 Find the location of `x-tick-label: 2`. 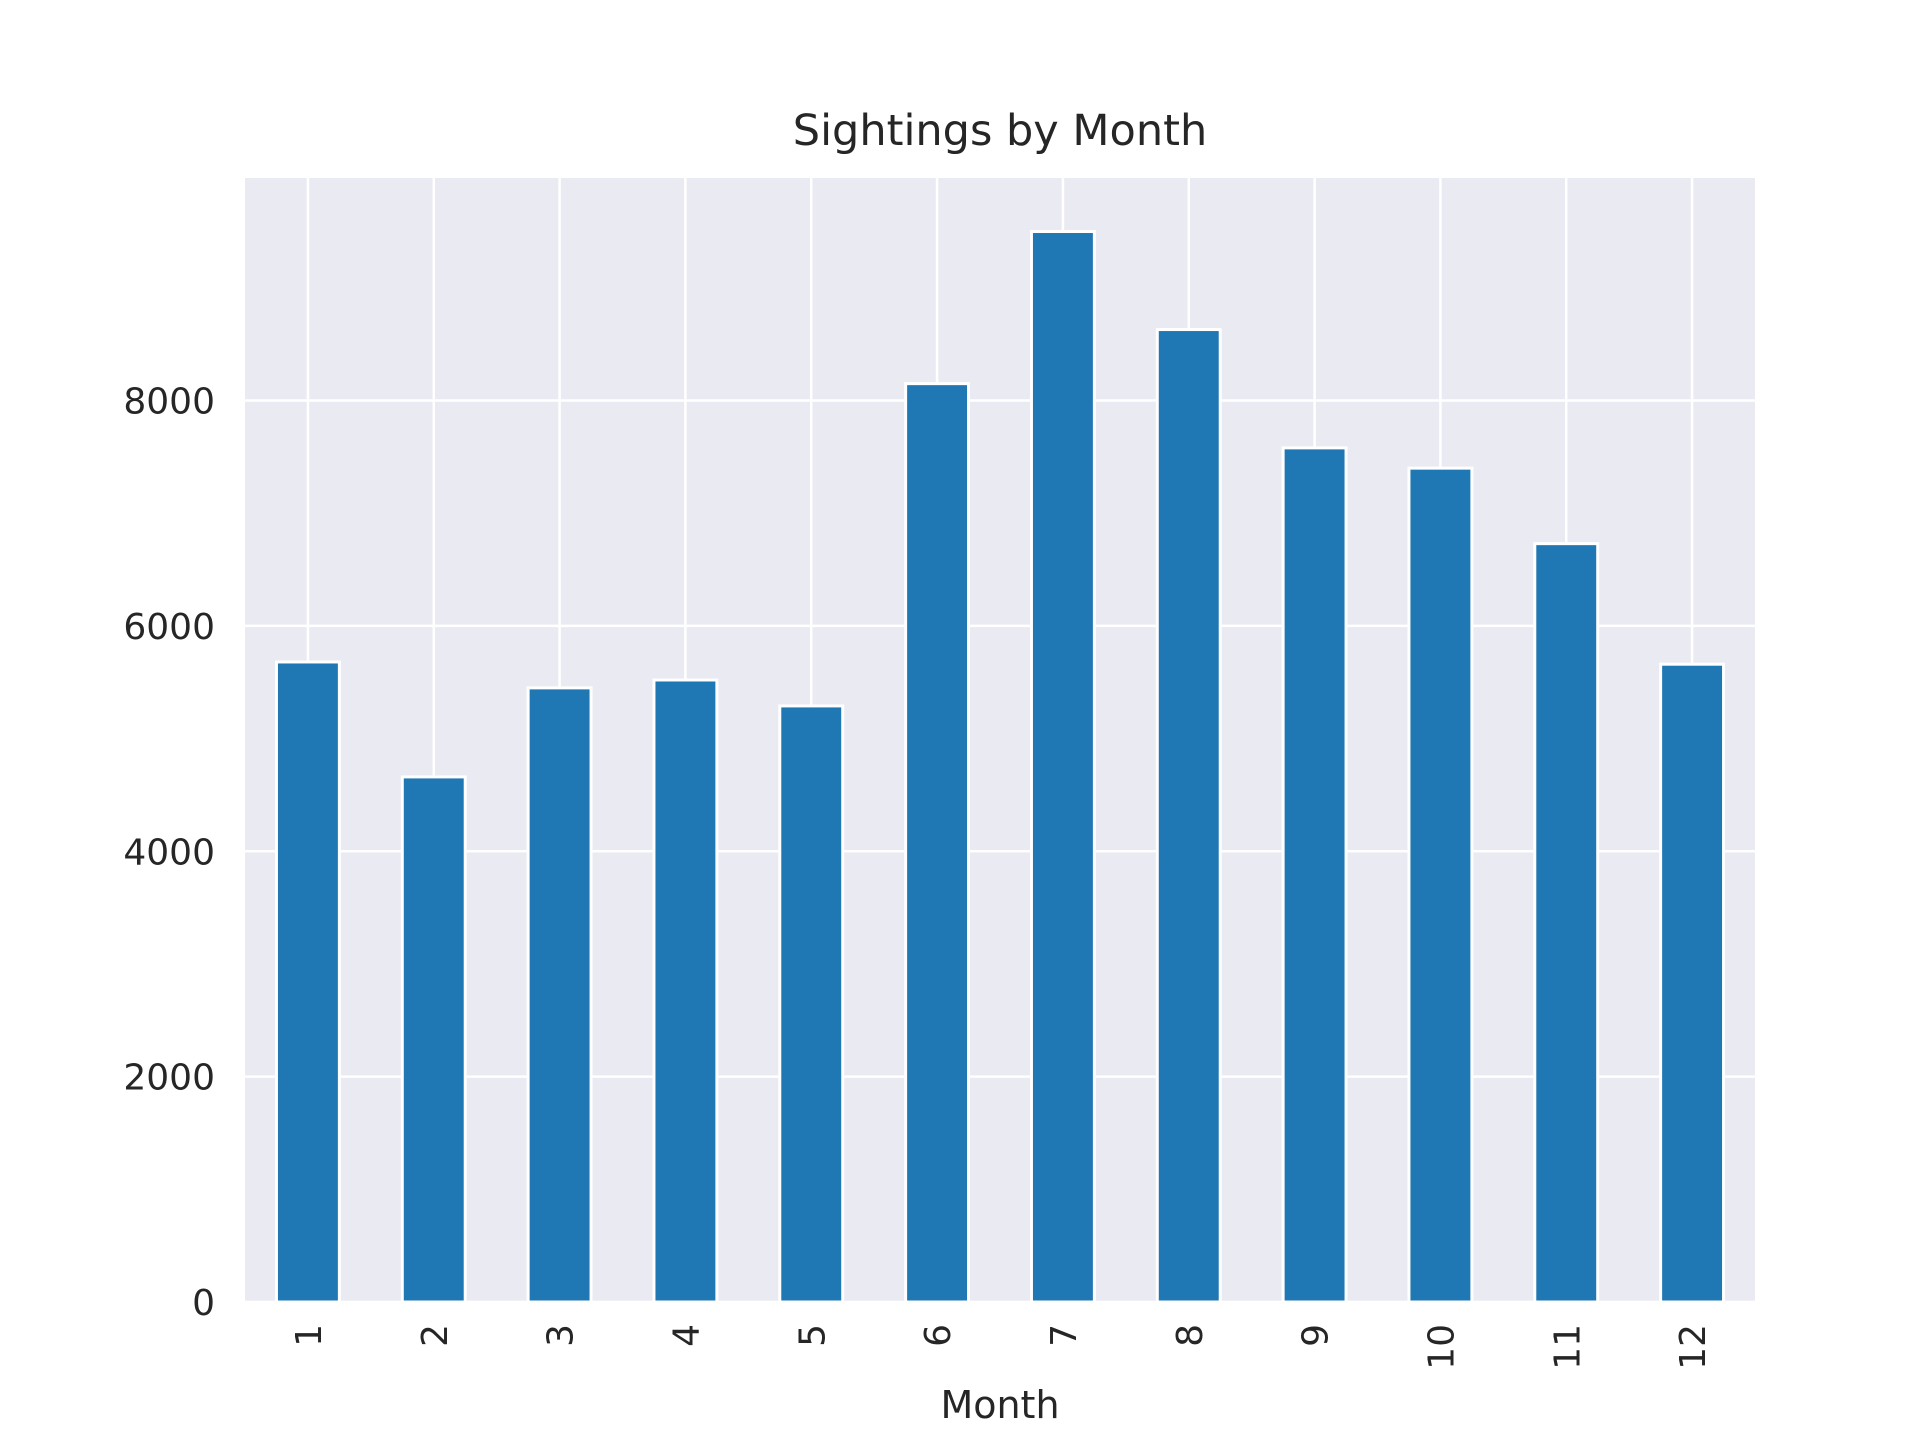

x-tick-label: 2 is located at coordinates (435, 1335).